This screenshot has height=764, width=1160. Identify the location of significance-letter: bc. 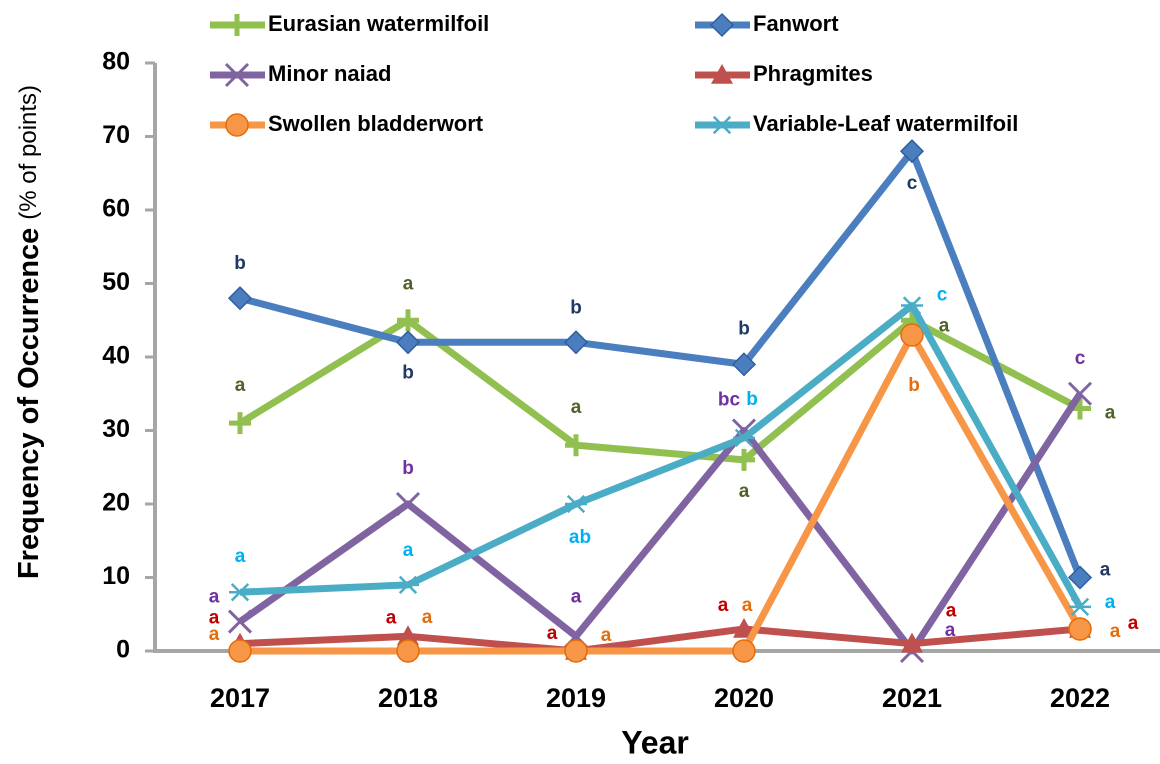
(729, 400).